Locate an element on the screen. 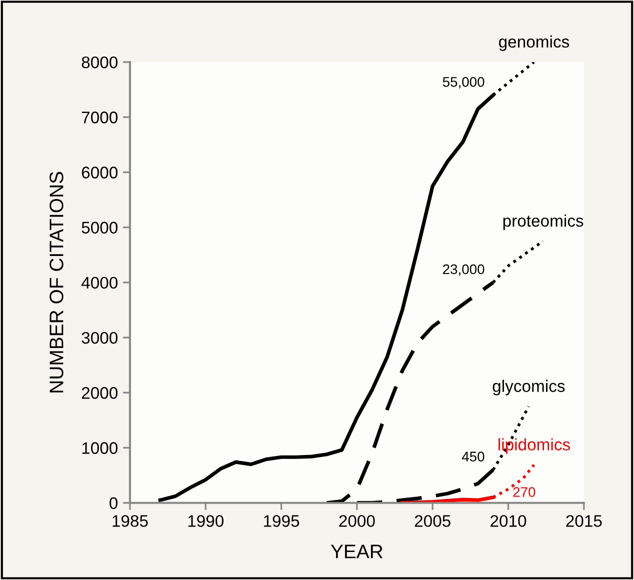 The image size is (634, 580). y-axis-title: NUMBER OF CITATIONS is located at coordinates (57, 282).